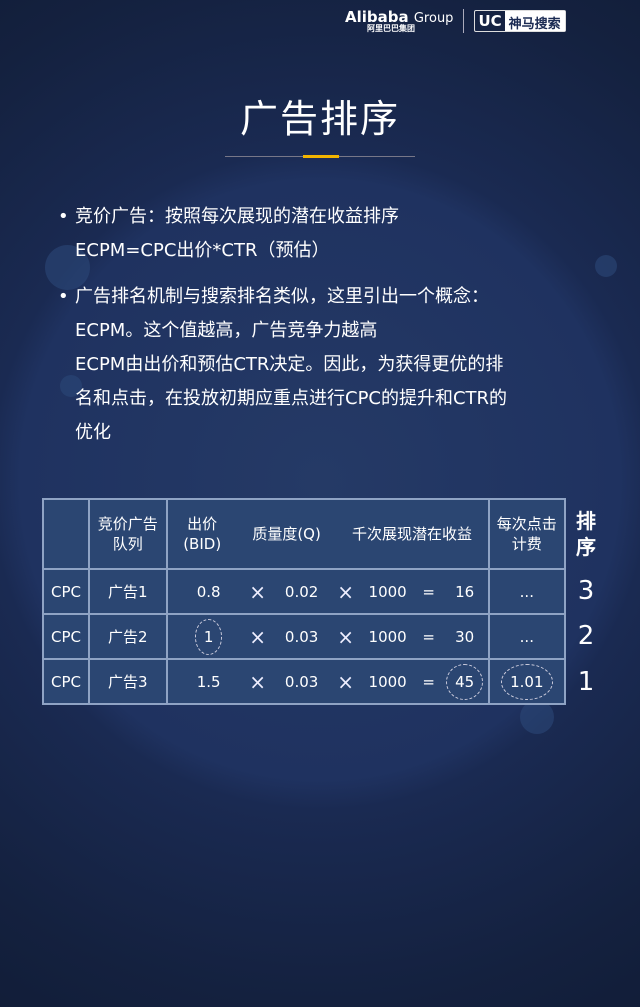  I want to click on formula-cell: 1 × 0.03 × 1000 = 30, so click(327, 636).